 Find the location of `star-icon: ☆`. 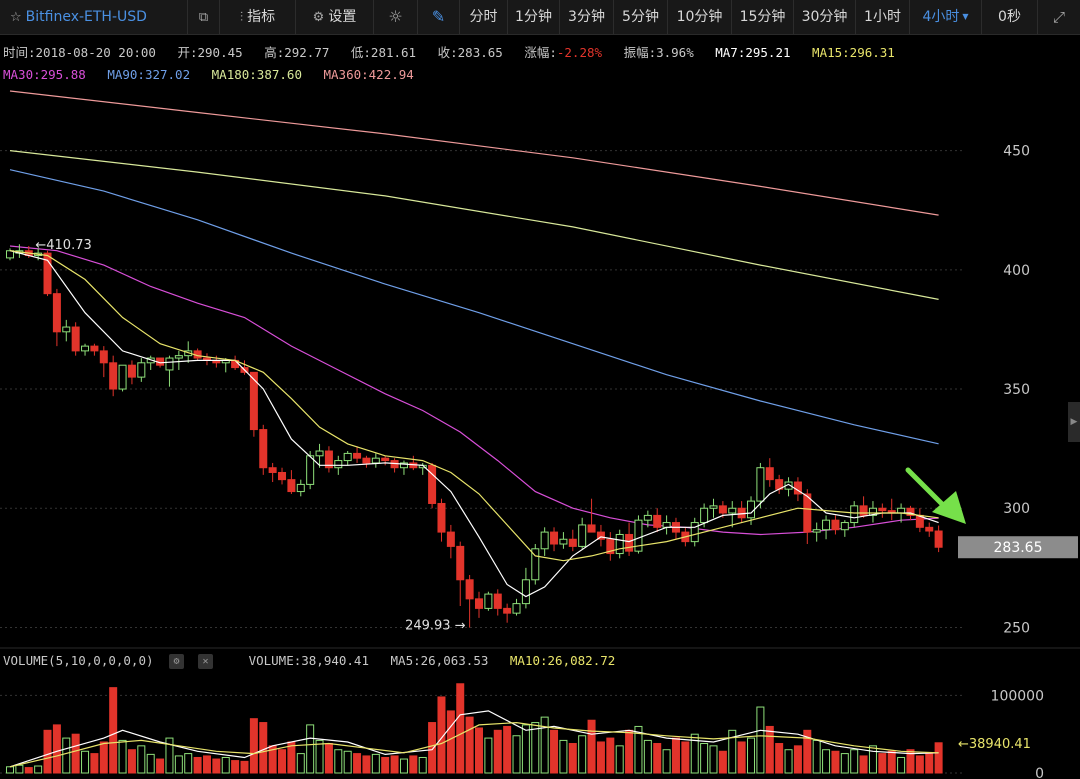

star-icon: ☆ is located at coordinates (16, 17).